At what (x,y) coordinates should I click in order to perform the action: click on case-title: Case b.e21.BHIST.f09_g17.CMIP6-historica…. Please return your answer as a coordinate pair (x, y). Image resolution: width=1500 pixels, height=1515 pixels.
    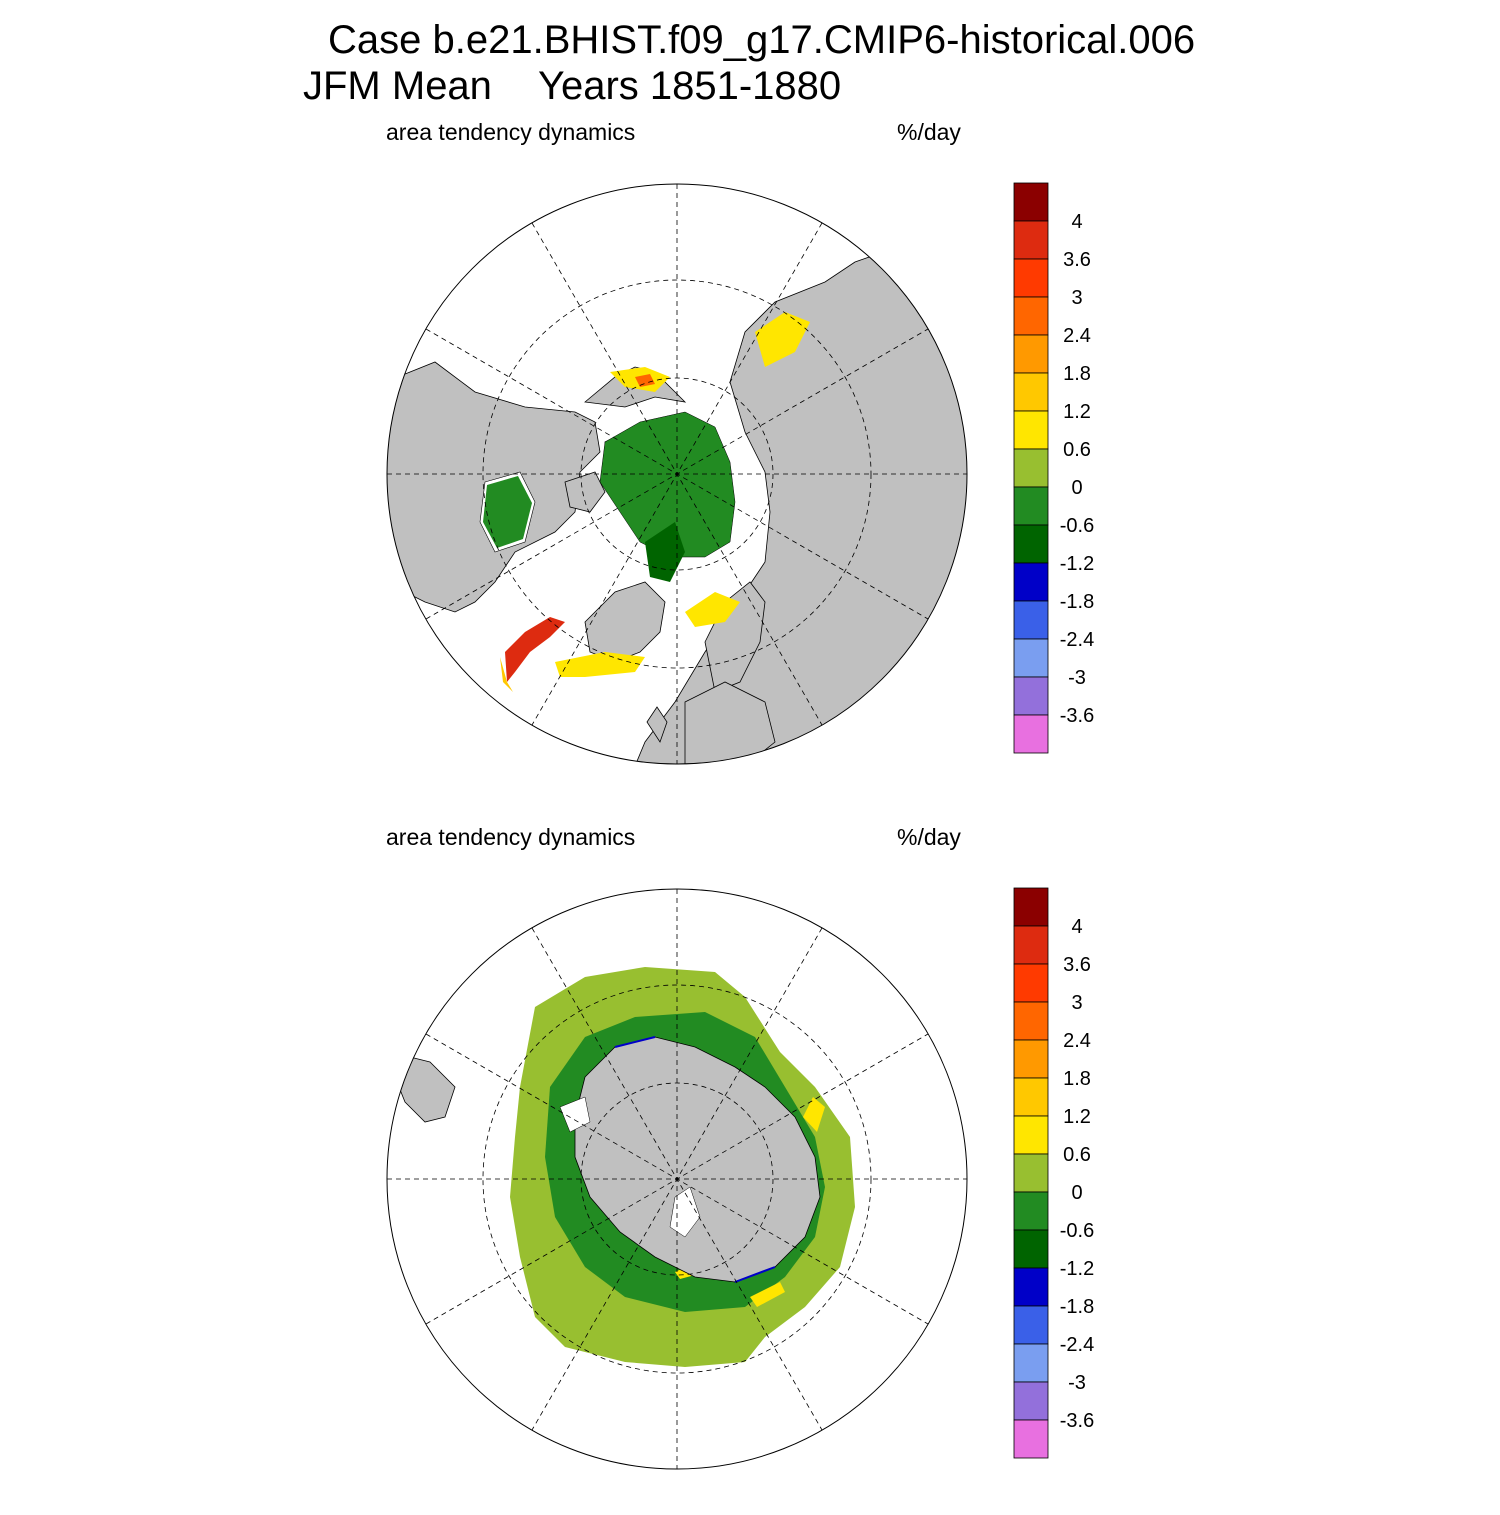
    Looking at the image, I should click on (762, 40).